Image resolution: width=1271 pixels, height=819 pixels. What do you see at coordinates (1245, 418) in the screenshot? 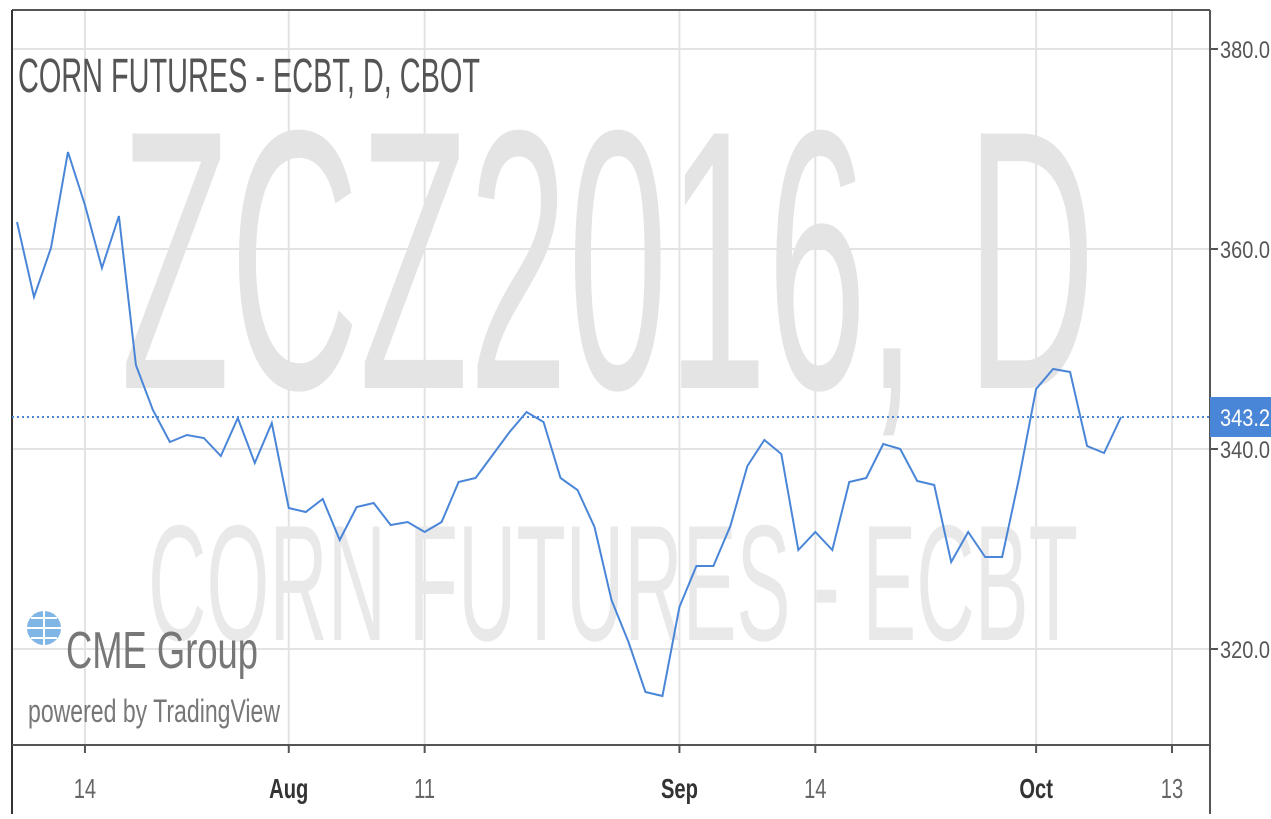
I see `last-price-label: 343.2` at bounding box center [1245, 418].